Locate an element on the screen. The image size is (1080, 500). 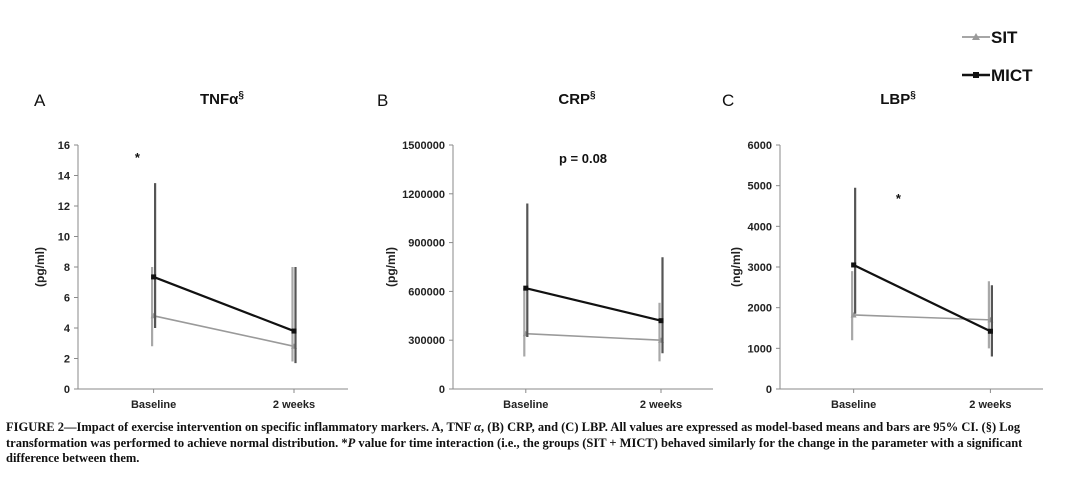
y-tick-label: 1000 is located at coordinates (760, 349).